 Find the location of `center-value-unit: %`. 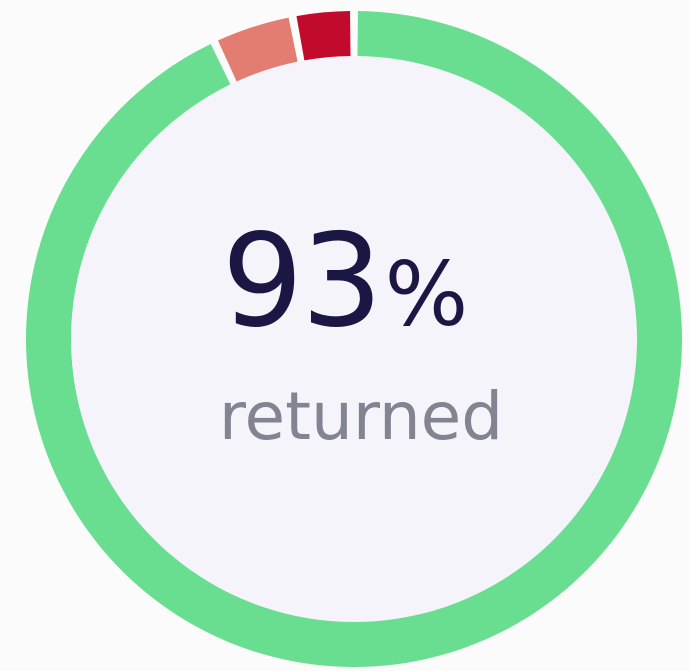

center-value-unit: % is located at coordinates (426, 294).